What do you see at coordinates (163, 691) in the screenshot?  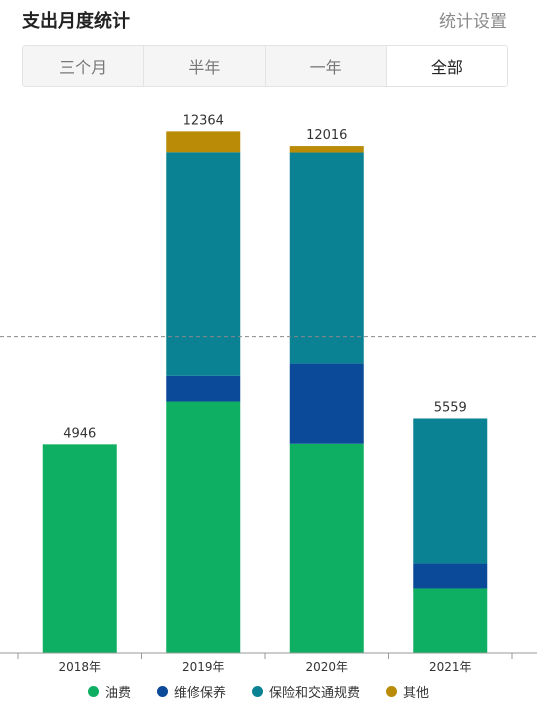 I see `legend-dot-maintenance` at bounding box center [163, 691].